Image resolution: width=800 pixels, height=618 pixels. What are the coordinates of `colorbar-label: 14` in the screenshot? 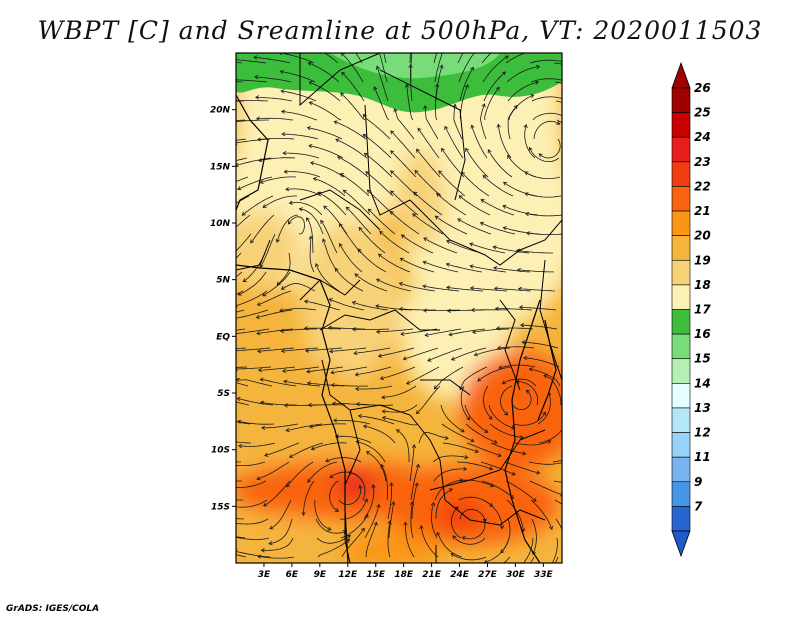 It's located at (702, 383).